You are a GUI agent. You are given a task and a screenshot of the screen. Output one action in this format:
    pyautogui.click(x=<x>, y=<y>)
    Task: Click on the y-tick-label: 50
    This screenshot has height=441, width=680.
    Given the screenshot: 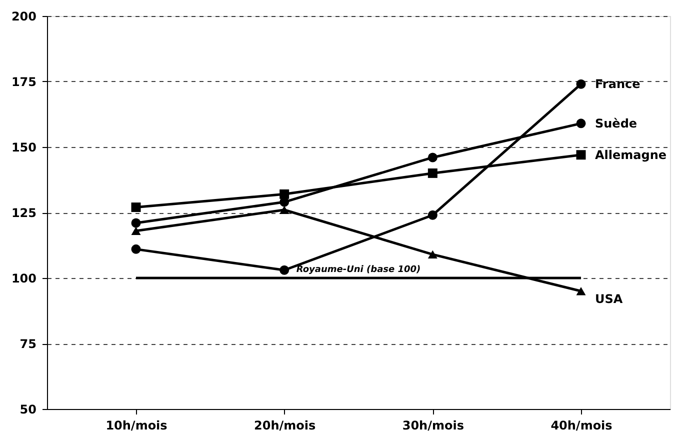 What is the action you would take?
    pyautogui.click(x=28, y=409)
    